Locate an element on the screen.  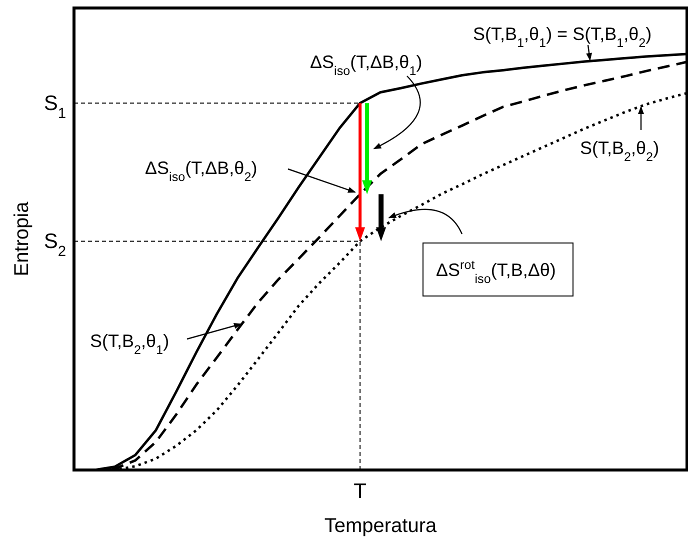
y-axis-title: Entropia is located at coordinates (22, 238).